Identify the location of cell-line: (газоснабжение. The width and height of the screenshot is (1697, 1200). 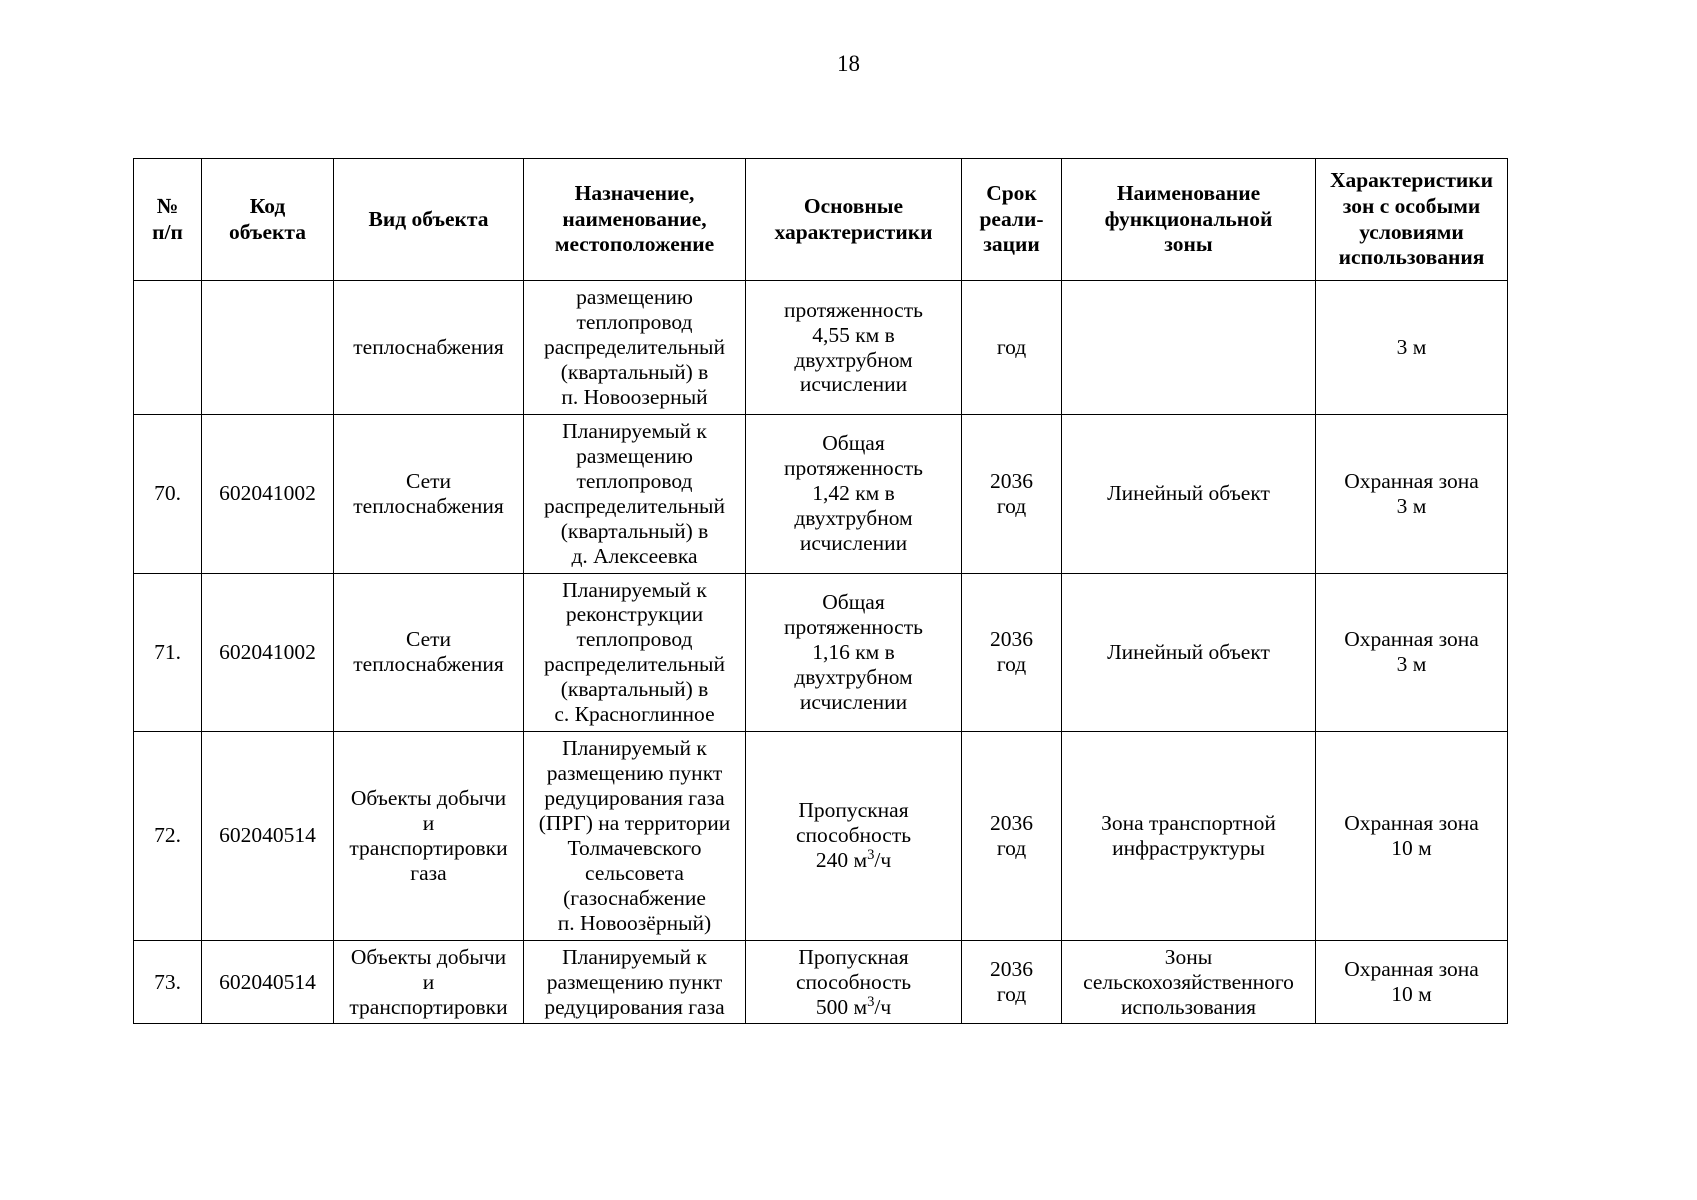
(634, 897).